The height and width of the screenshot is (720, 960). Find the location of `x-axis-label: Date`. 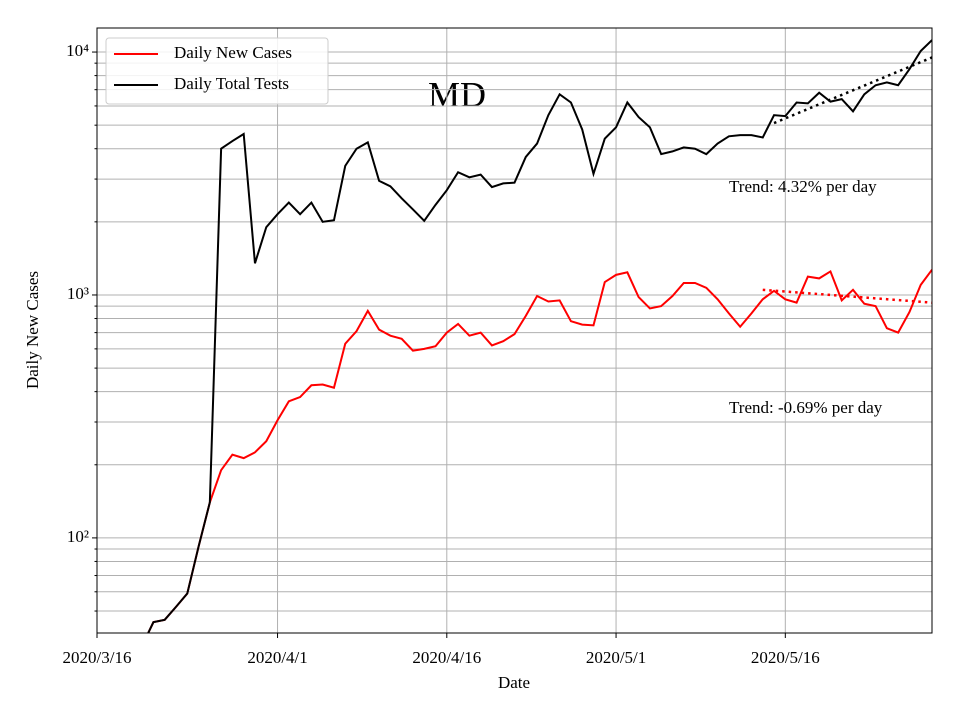

x-axis-label: Date is located at coordinates (514, 682).